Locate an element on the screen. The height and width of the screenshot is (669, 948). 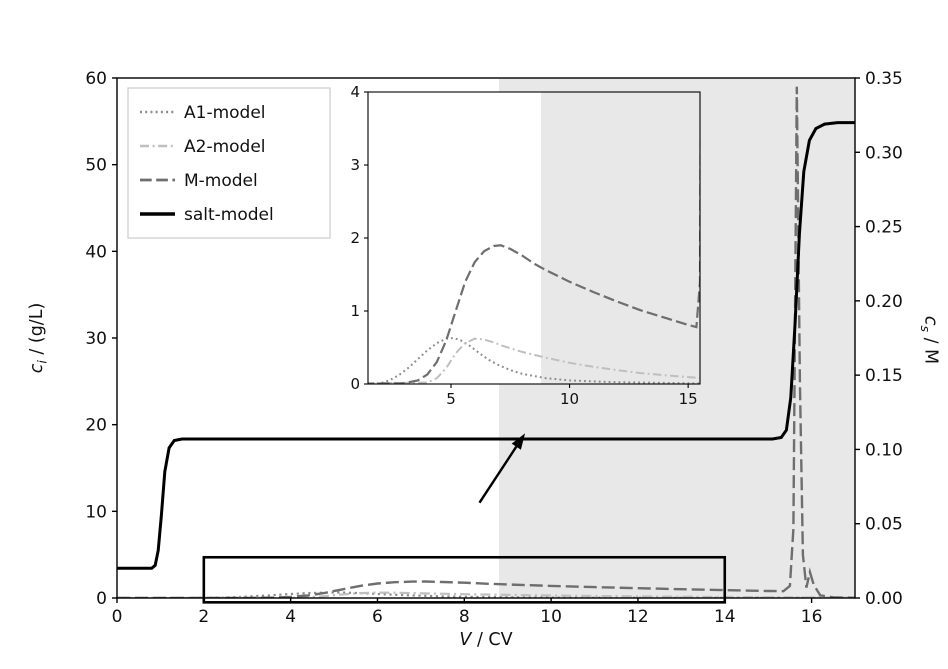
inset-y-tick-label: 2 is located at coordinates (355, 238).